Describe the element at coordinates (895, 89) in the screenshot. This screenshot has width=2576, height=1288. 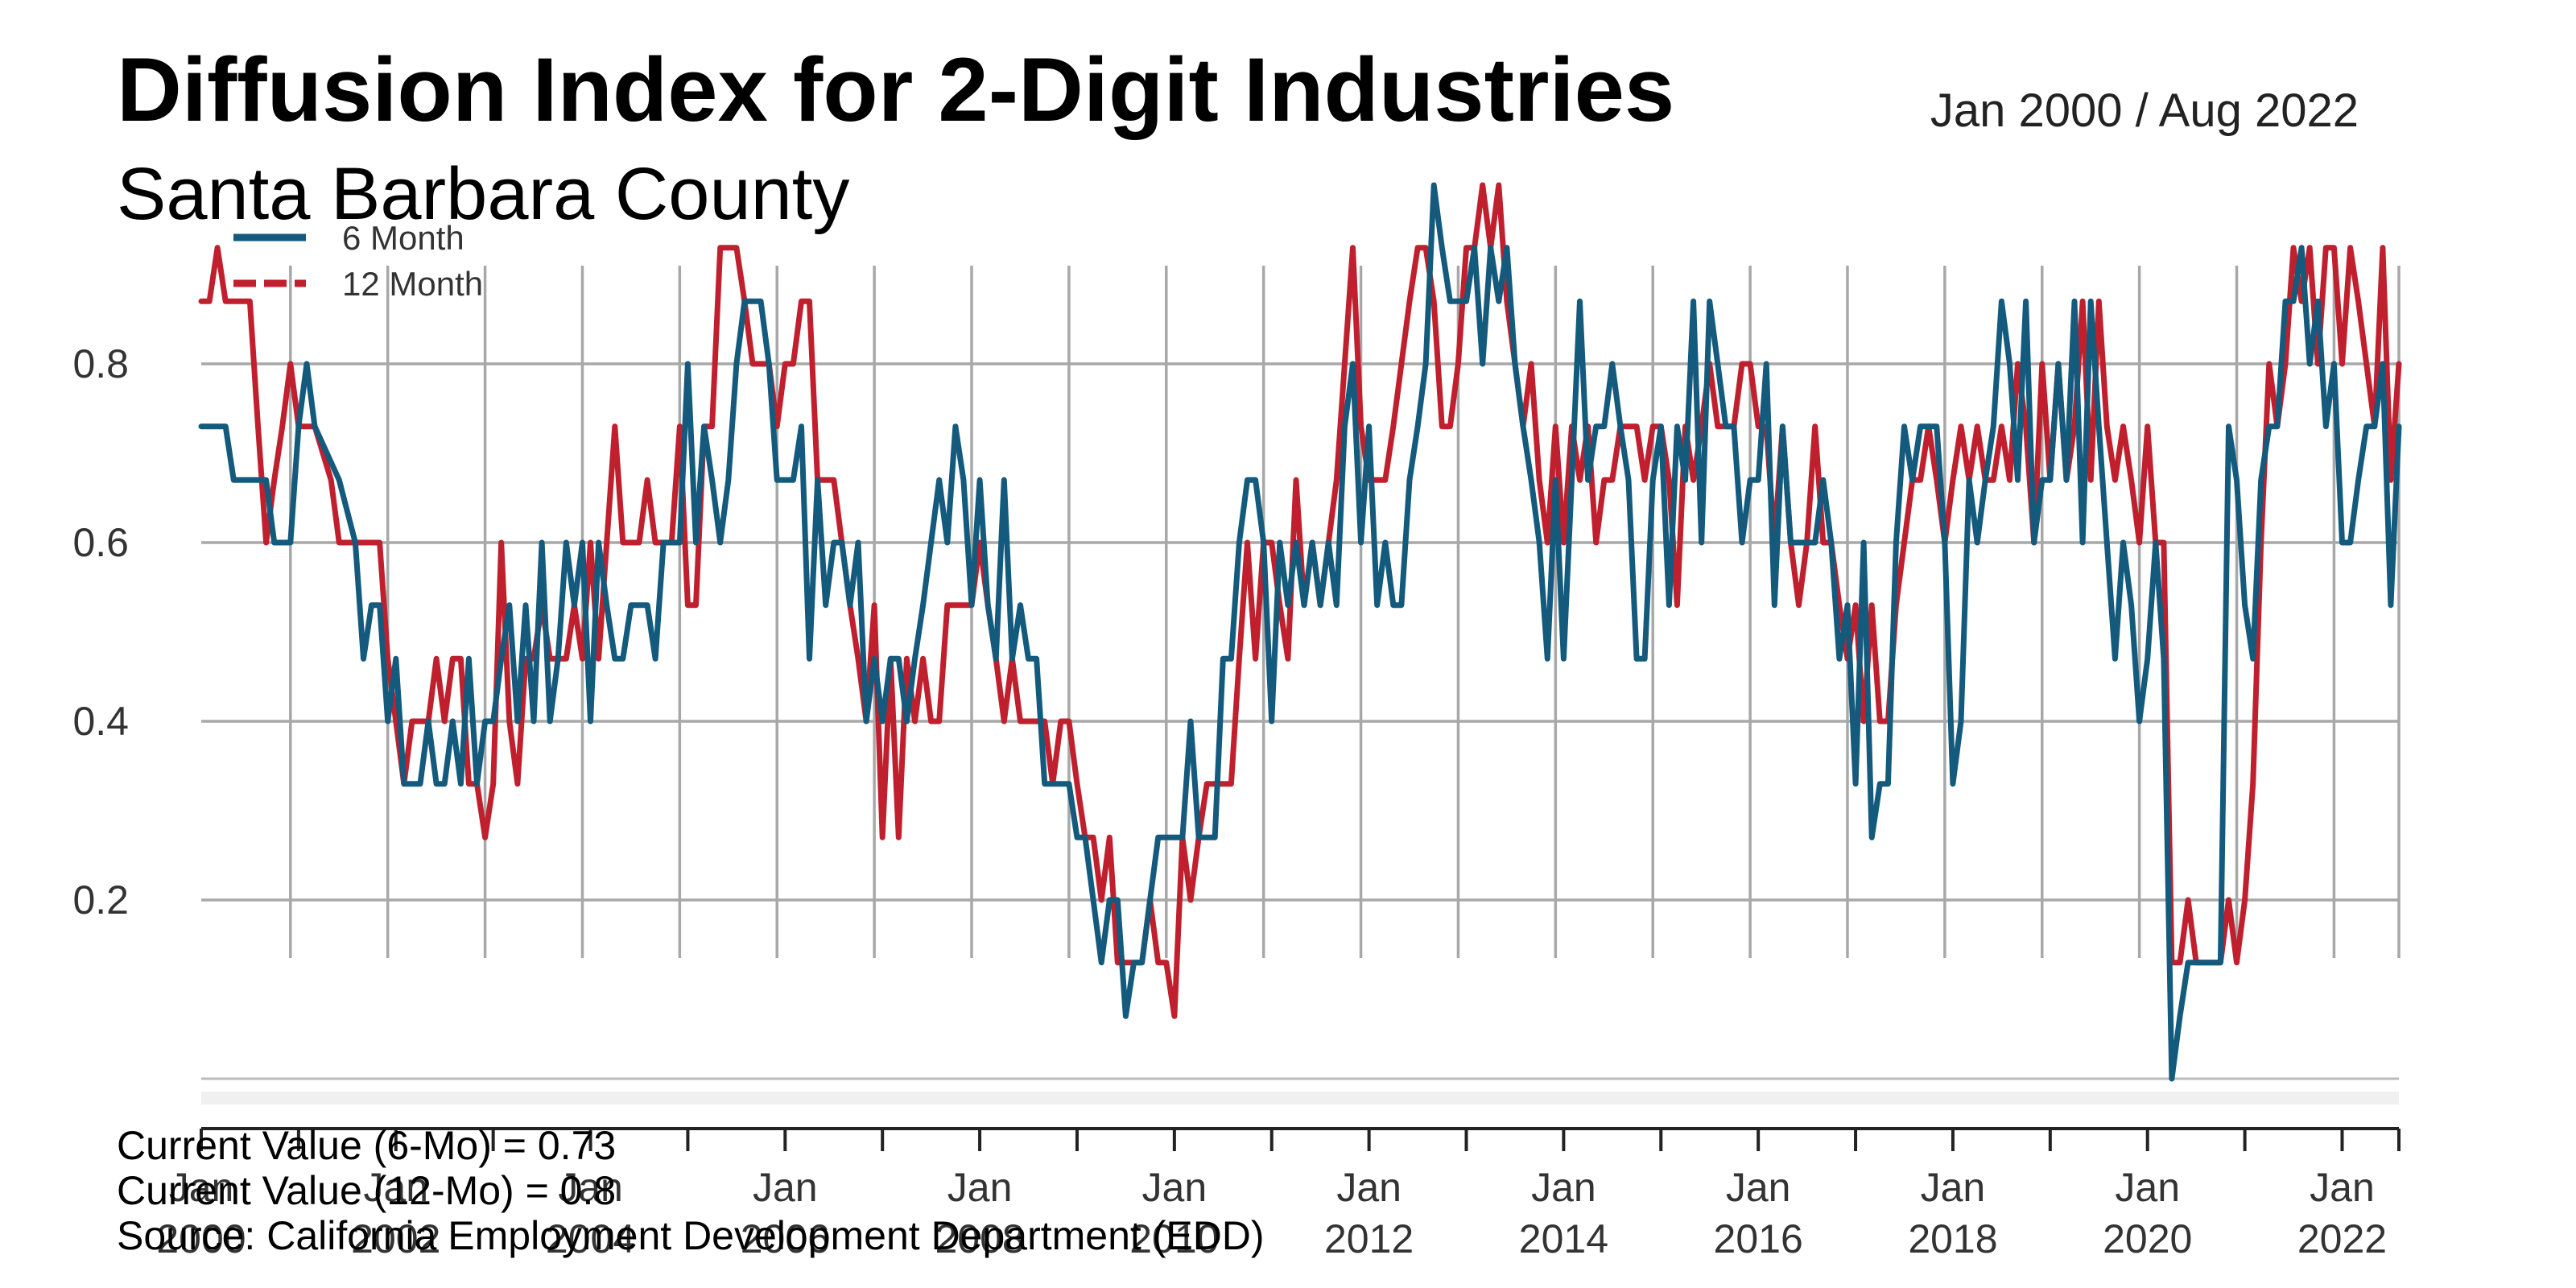
I see `chart-title: Diffusion Index for 2-Digit Industries` at that location.